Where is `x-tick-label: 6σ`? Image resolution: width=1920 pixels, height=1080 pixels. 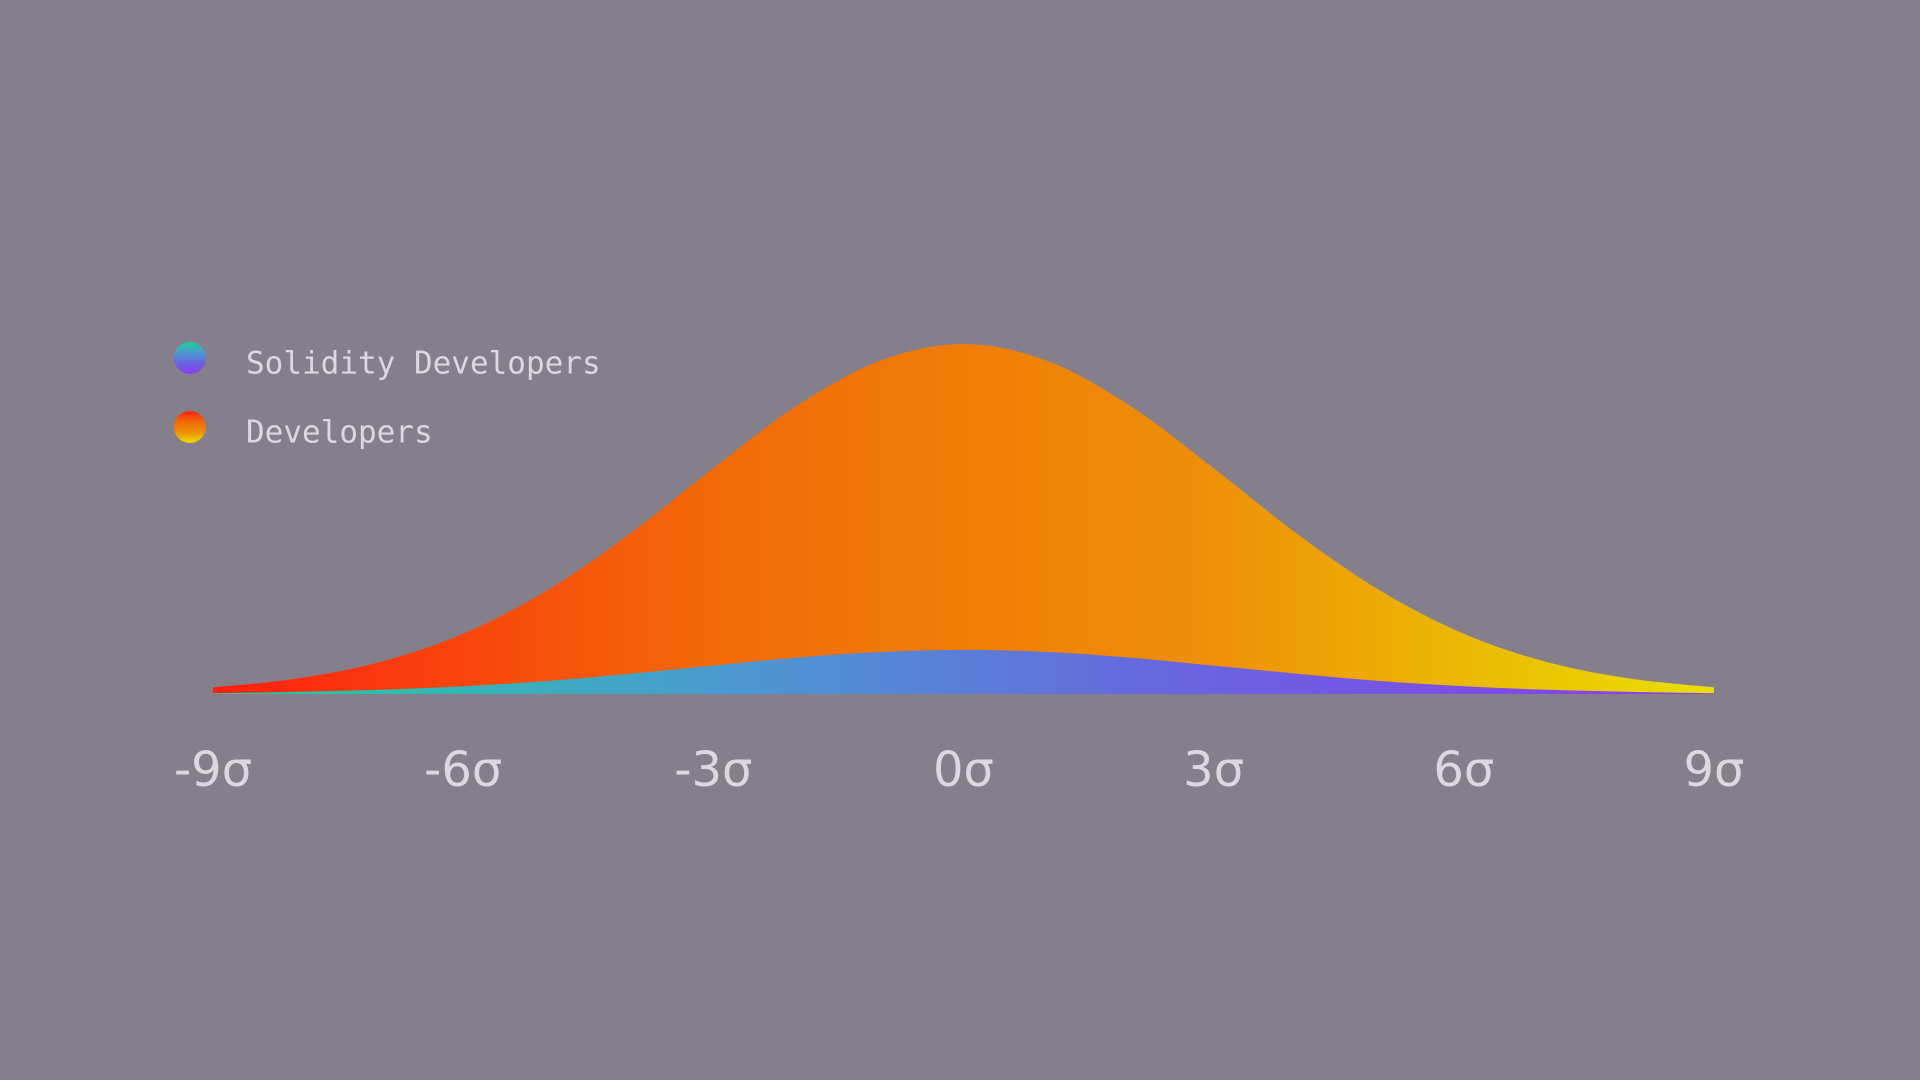 x-tick-label: 6σ is located at coordinates (1463, 770).